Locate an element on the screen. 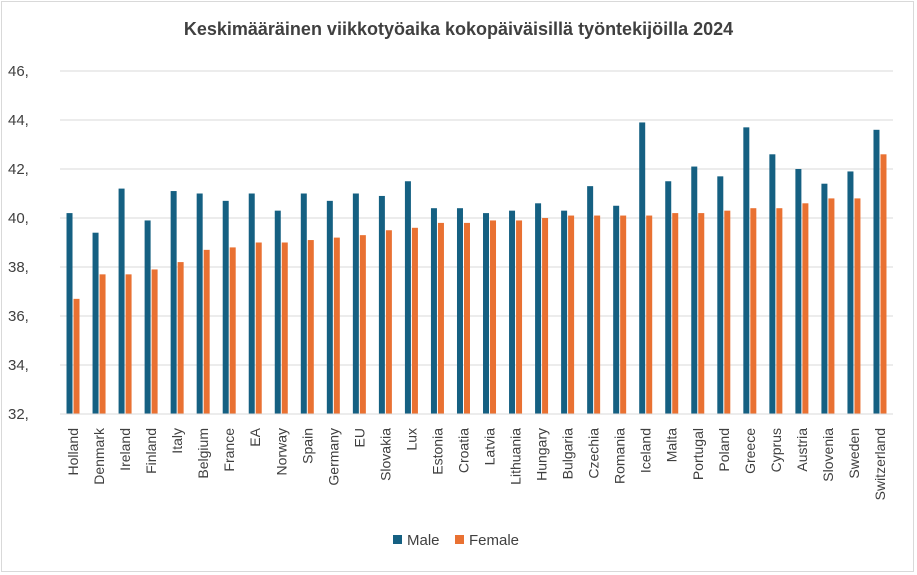 This screenshot has width=917, height=575. y-tick-label: 42, is located at coordinates (18, 169).